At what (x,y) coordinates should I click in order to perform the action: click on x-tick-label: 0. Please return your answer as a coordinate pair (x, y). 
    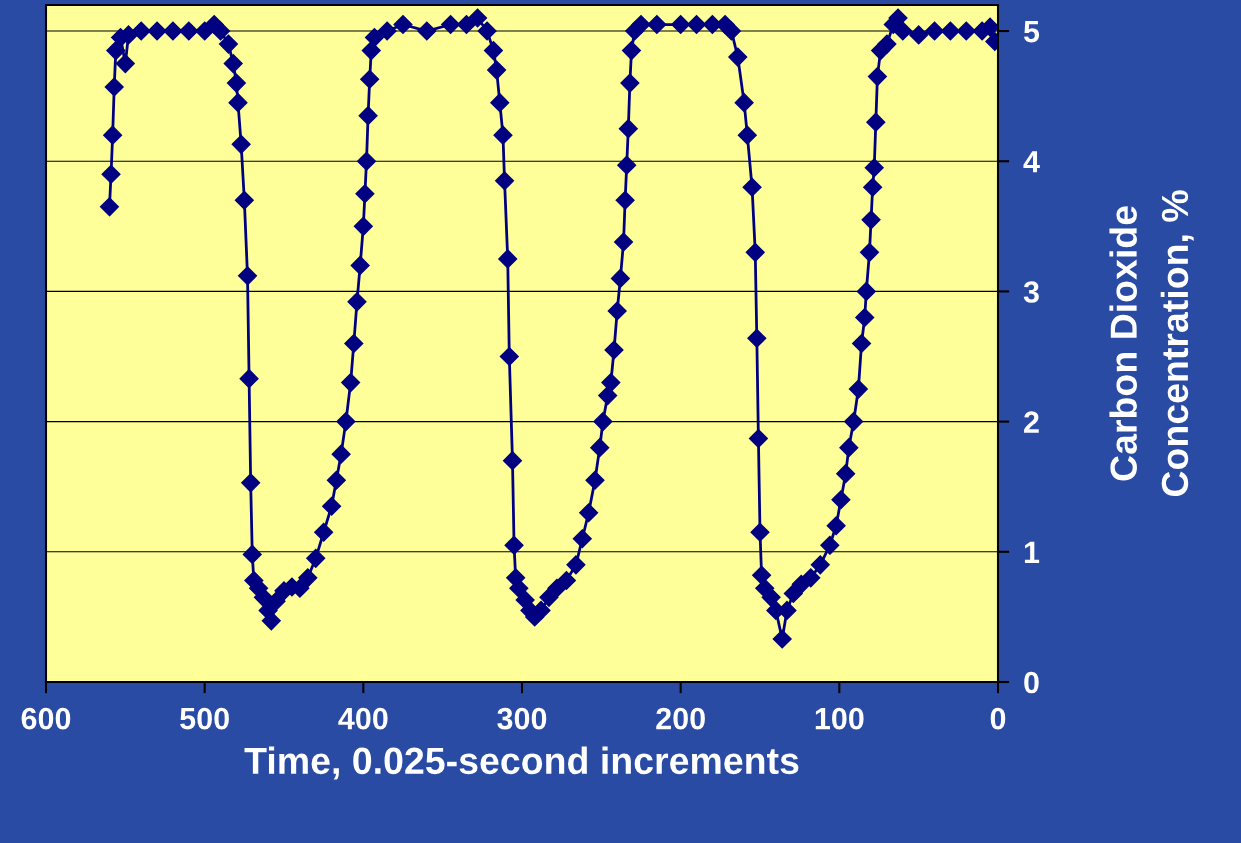
    Looking at the image, I should click on (998, 718).